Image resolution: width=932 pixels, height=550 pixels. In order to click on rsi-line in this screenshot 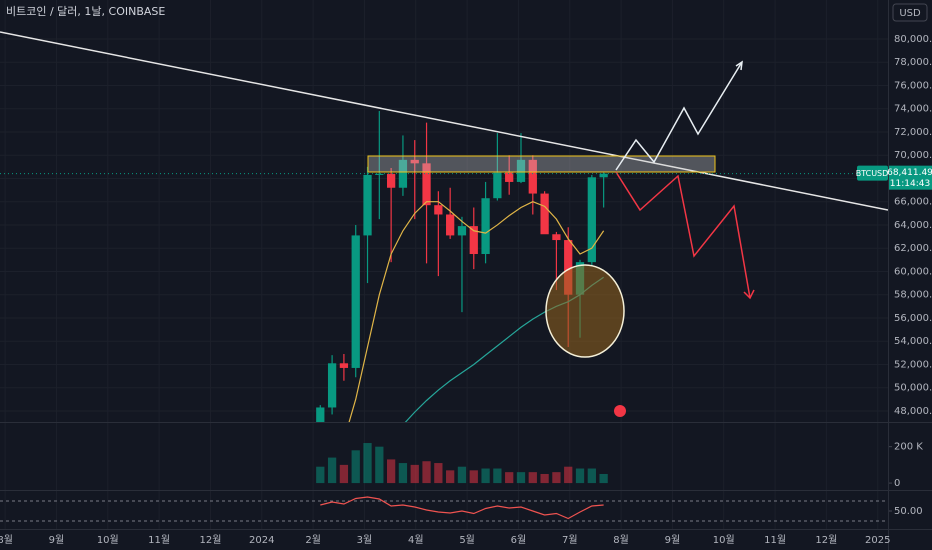, I will do `click(462, 508)`.